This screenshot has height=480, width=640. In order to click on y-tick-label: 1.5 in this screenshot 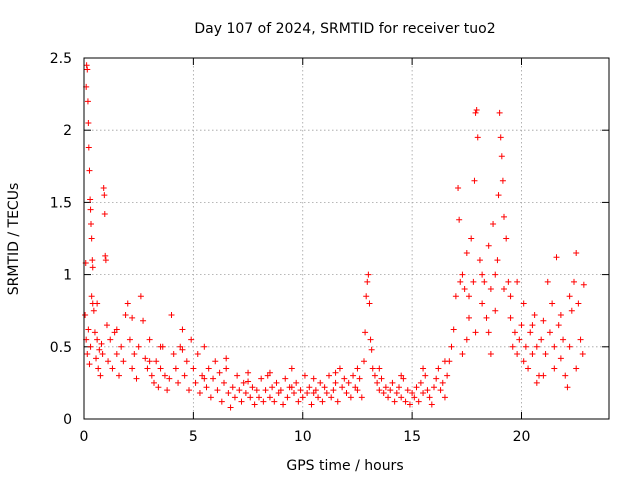, I will do `click(61, 203)`.